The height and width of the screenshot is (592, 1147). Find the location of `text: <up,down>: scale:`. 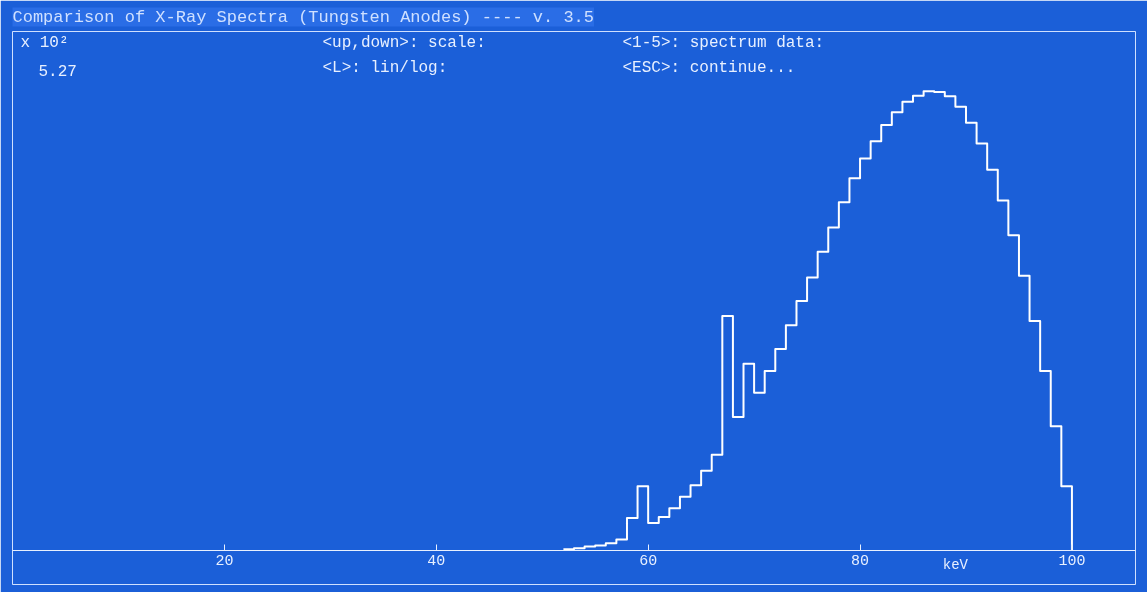

text: <up,down>: scale: is located at coordinates (404, 43).